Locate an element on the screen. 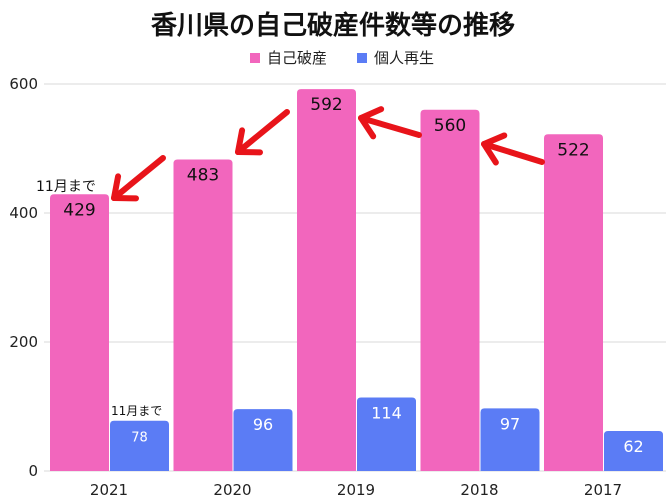  arrow-2019-to-2020 is located at coordinates (262, 132).